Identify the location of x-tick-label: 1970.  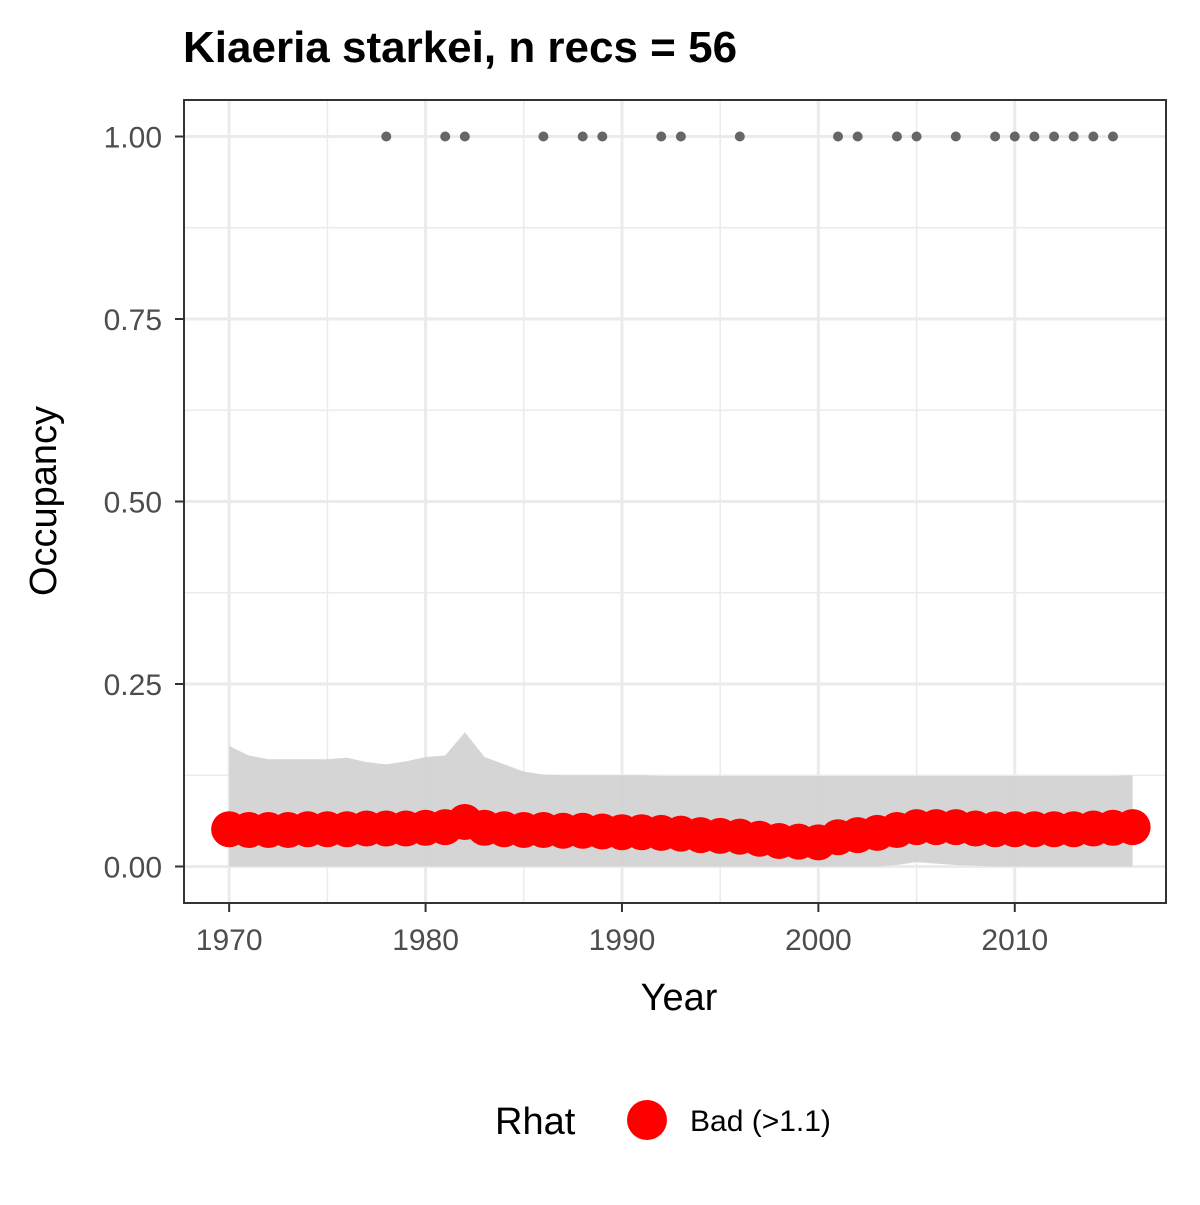
(229, 940).